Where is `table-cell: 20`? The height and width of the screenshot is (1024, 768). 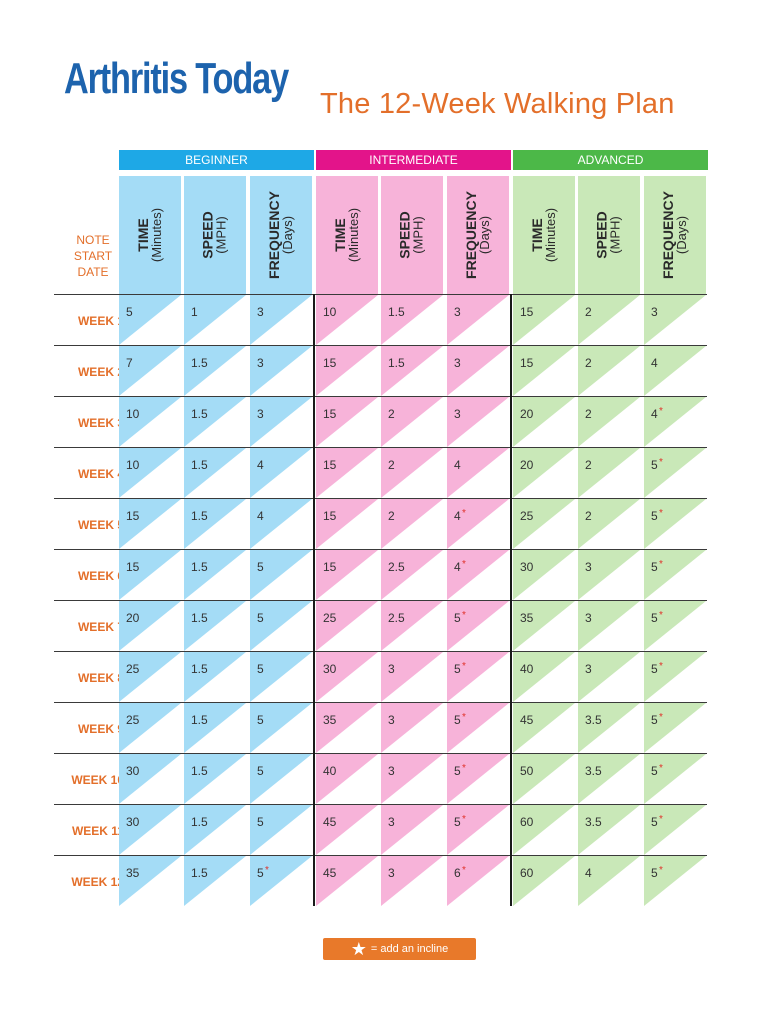
table-cell: 20 is located at coordinates (544, 422).